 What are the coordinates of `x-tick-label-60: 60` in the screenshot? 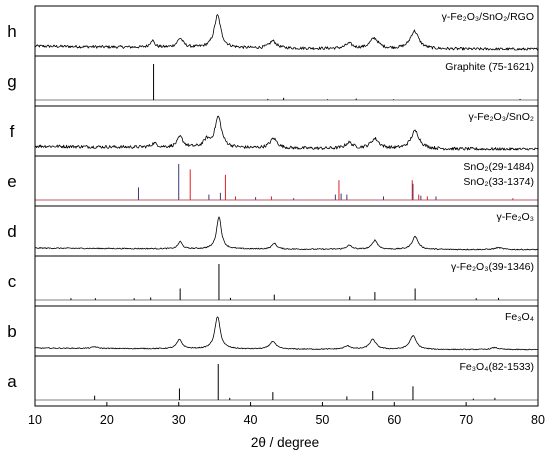 It's located at (394, 420).